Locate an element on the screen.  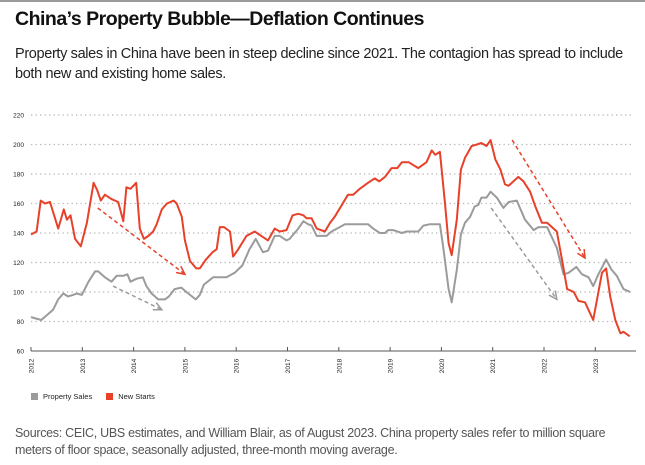
x-tick-label: 2012 is located at coordinates (32, 365).